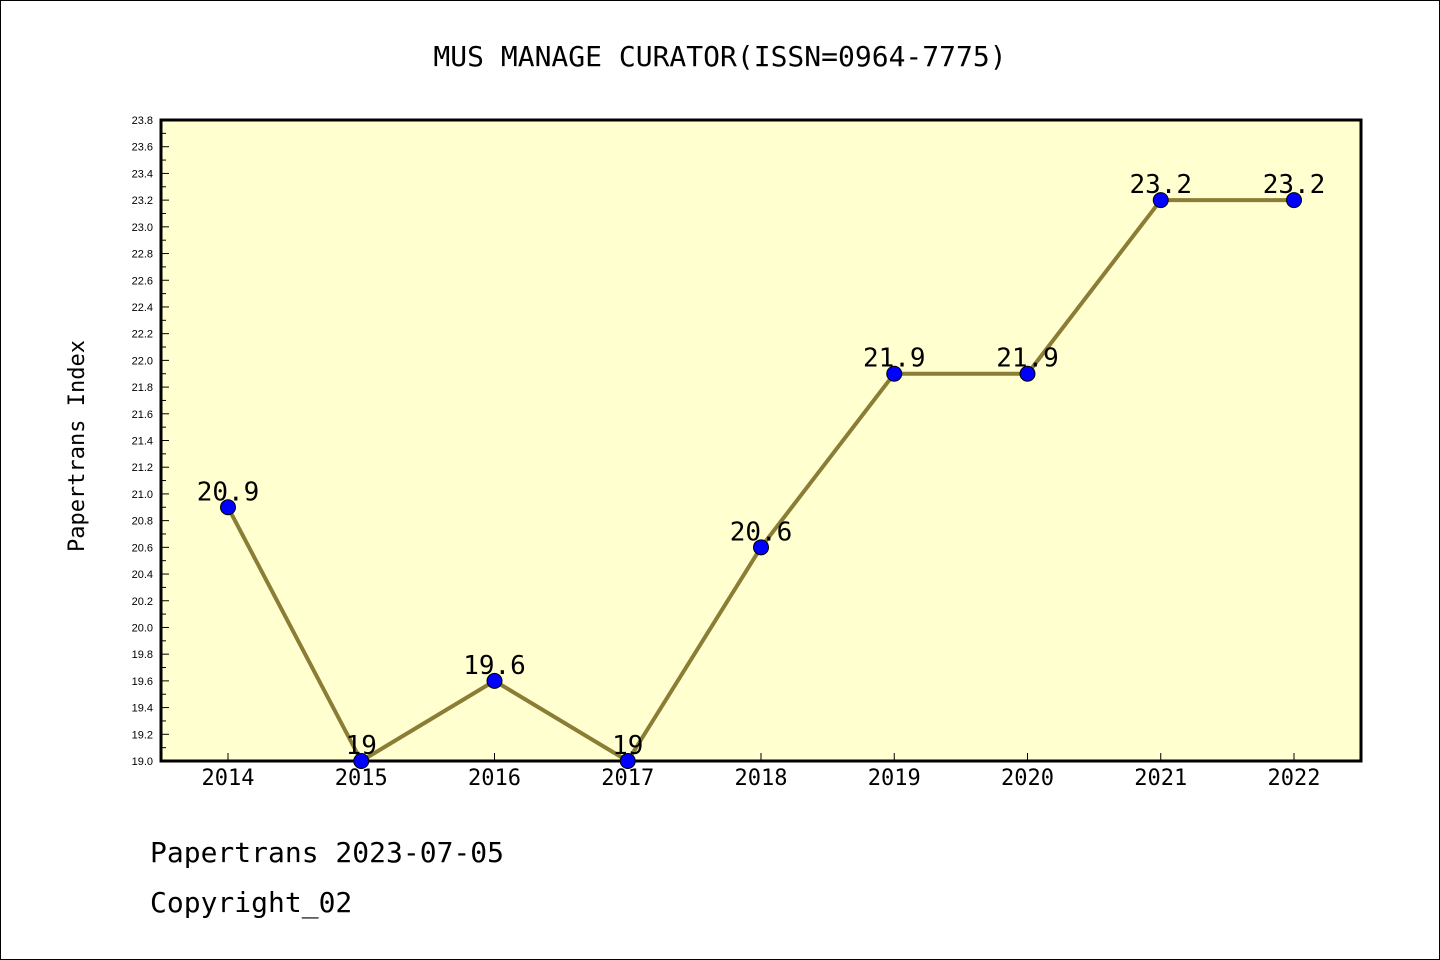  Describe the element at coordinates (1027, 778) in the screenshot. I see `x-tick-label: 2020` at that location.